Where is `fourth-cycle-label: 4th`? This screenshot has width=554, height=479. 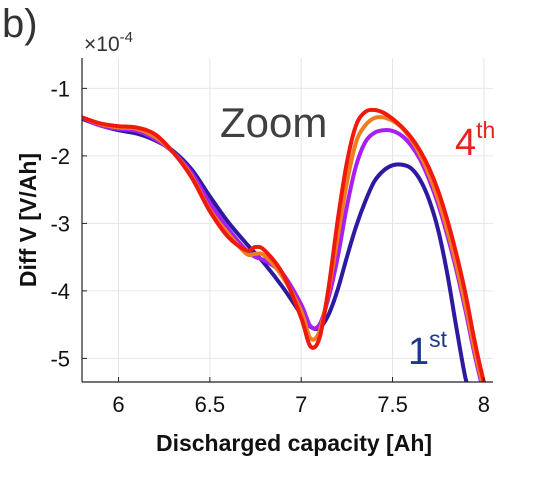
fourth-cycle-label: 4th is located at coordinates (475, 140).